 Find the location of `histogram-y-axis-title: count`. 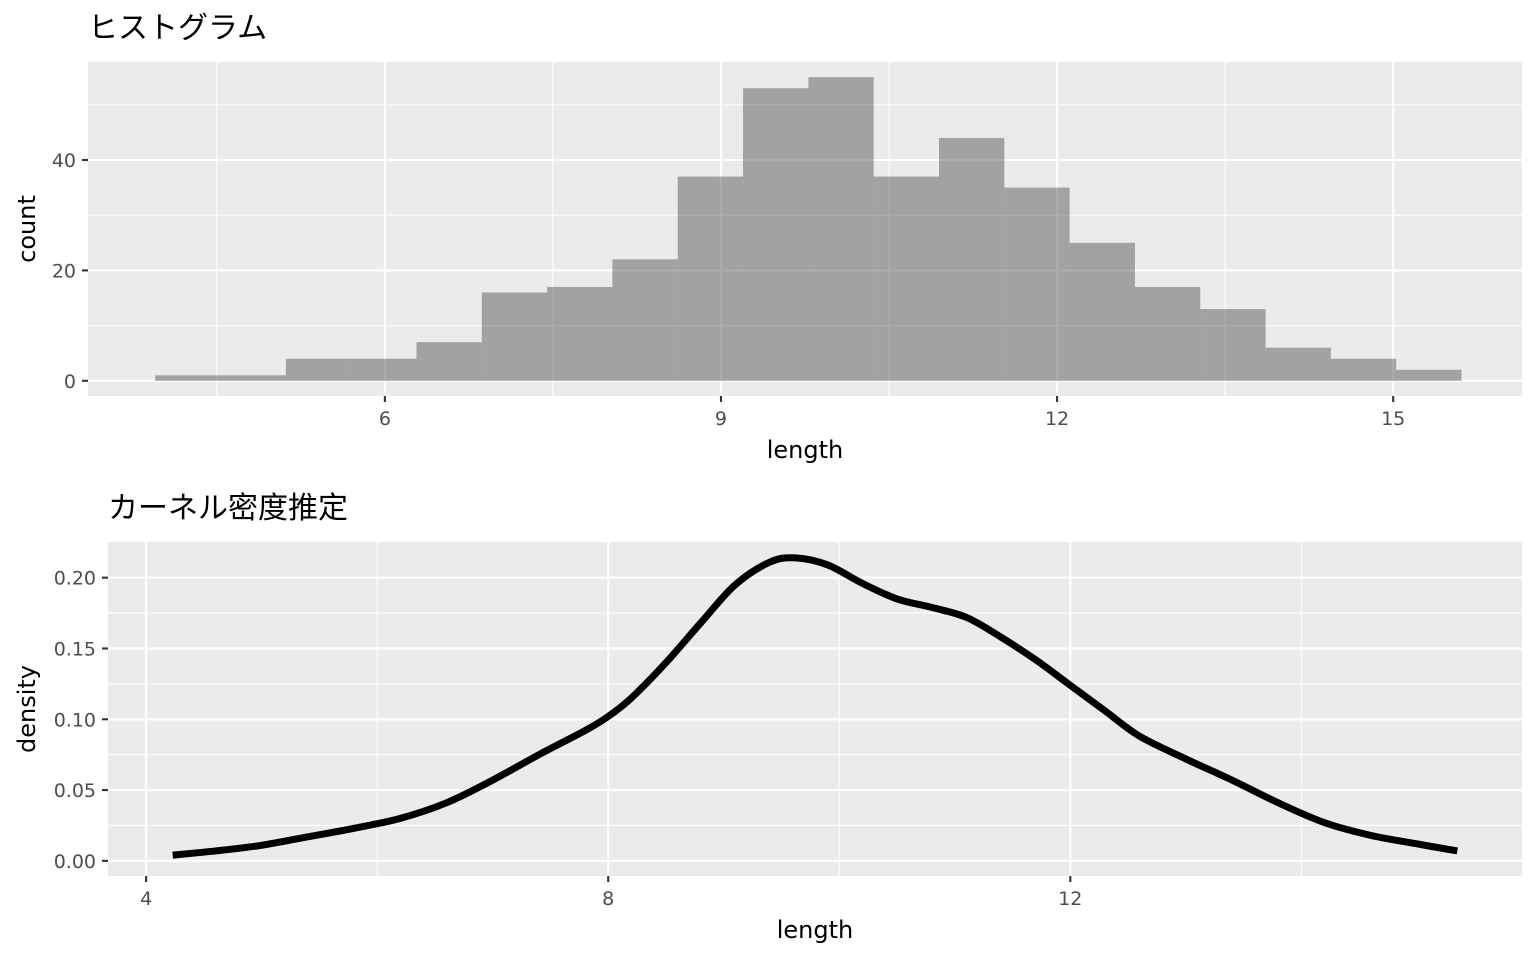

histogram-y-axis-title: count is located at coordinates (27, 229).